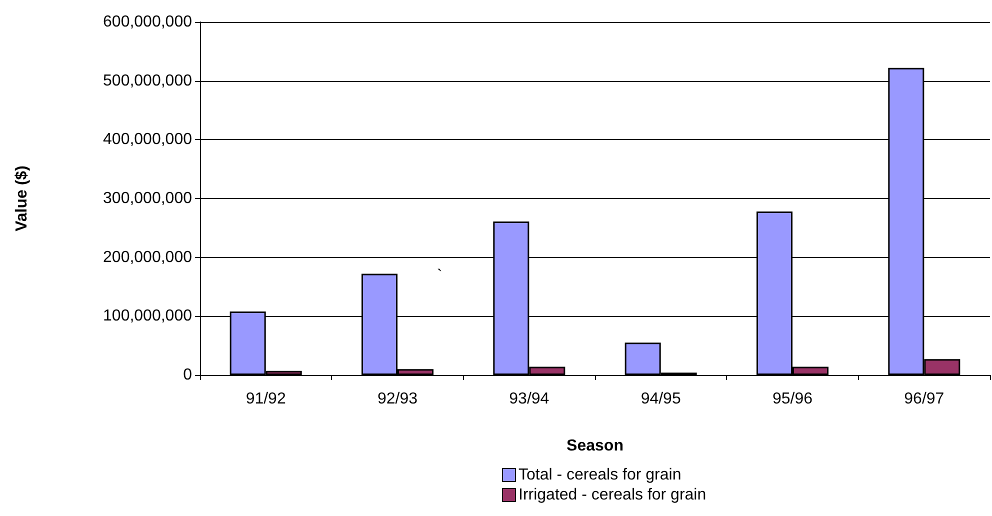 The image size is (992, 516). What do you see at coordinates (397, 399) in the screenshot?
I see `x-tick-label: 92/93` at bounding box center [397, 399].